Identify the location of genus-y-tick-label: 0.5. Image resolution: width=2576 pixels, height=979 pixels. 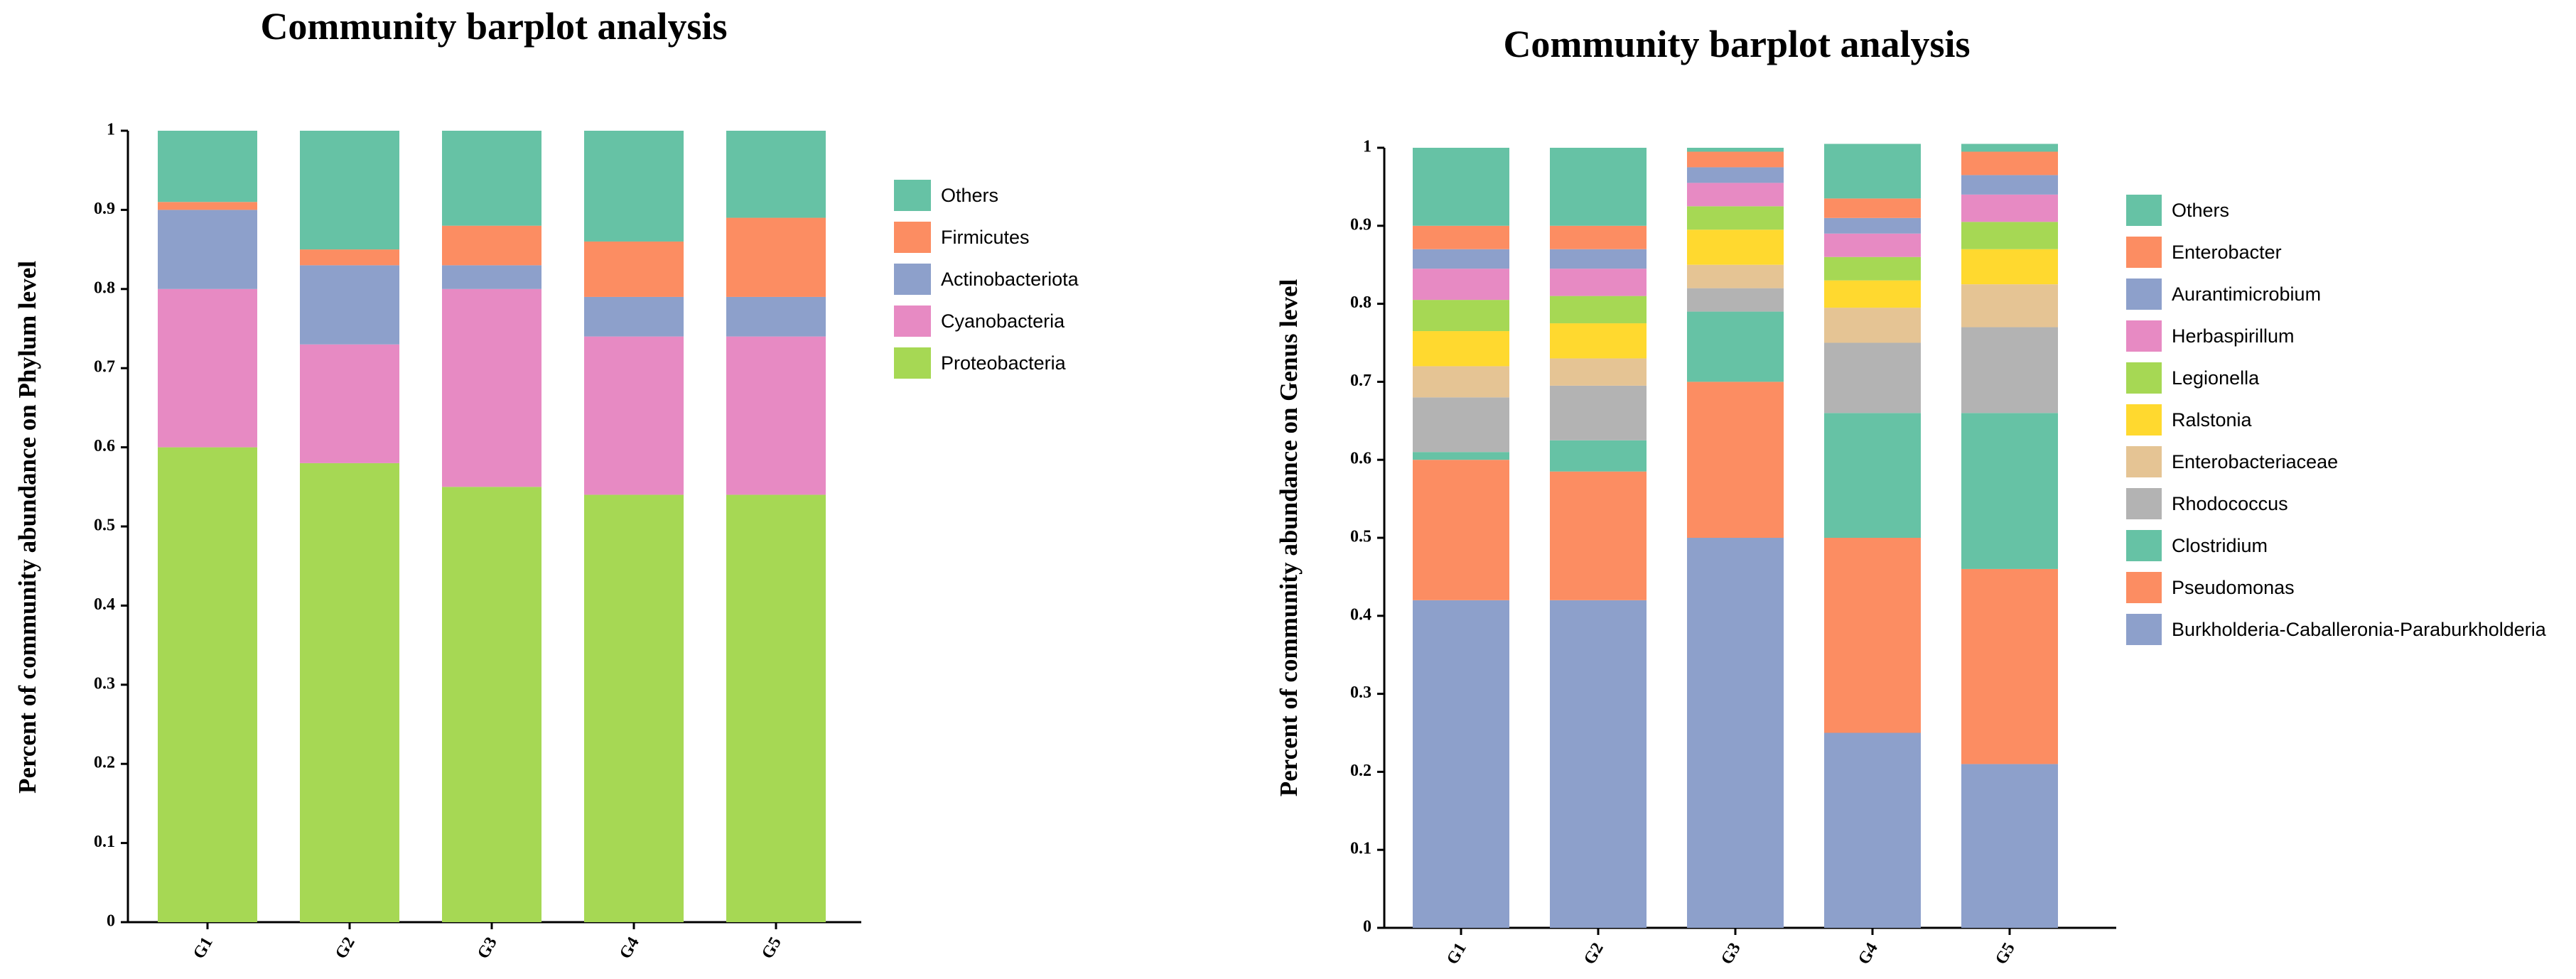
(1360, 537).